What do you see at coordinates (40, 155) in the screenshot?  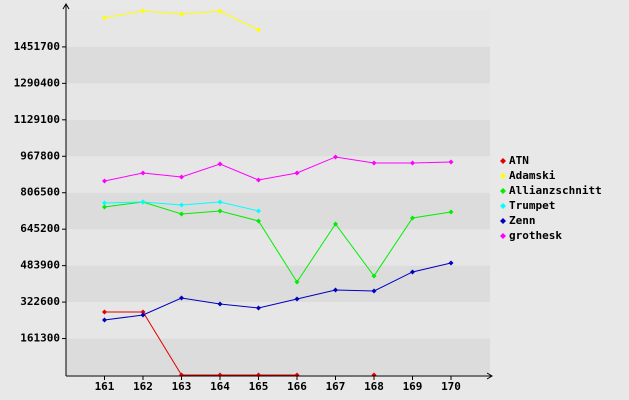 I see `y-tick-label: 967800` at bounding box center [40, 155].